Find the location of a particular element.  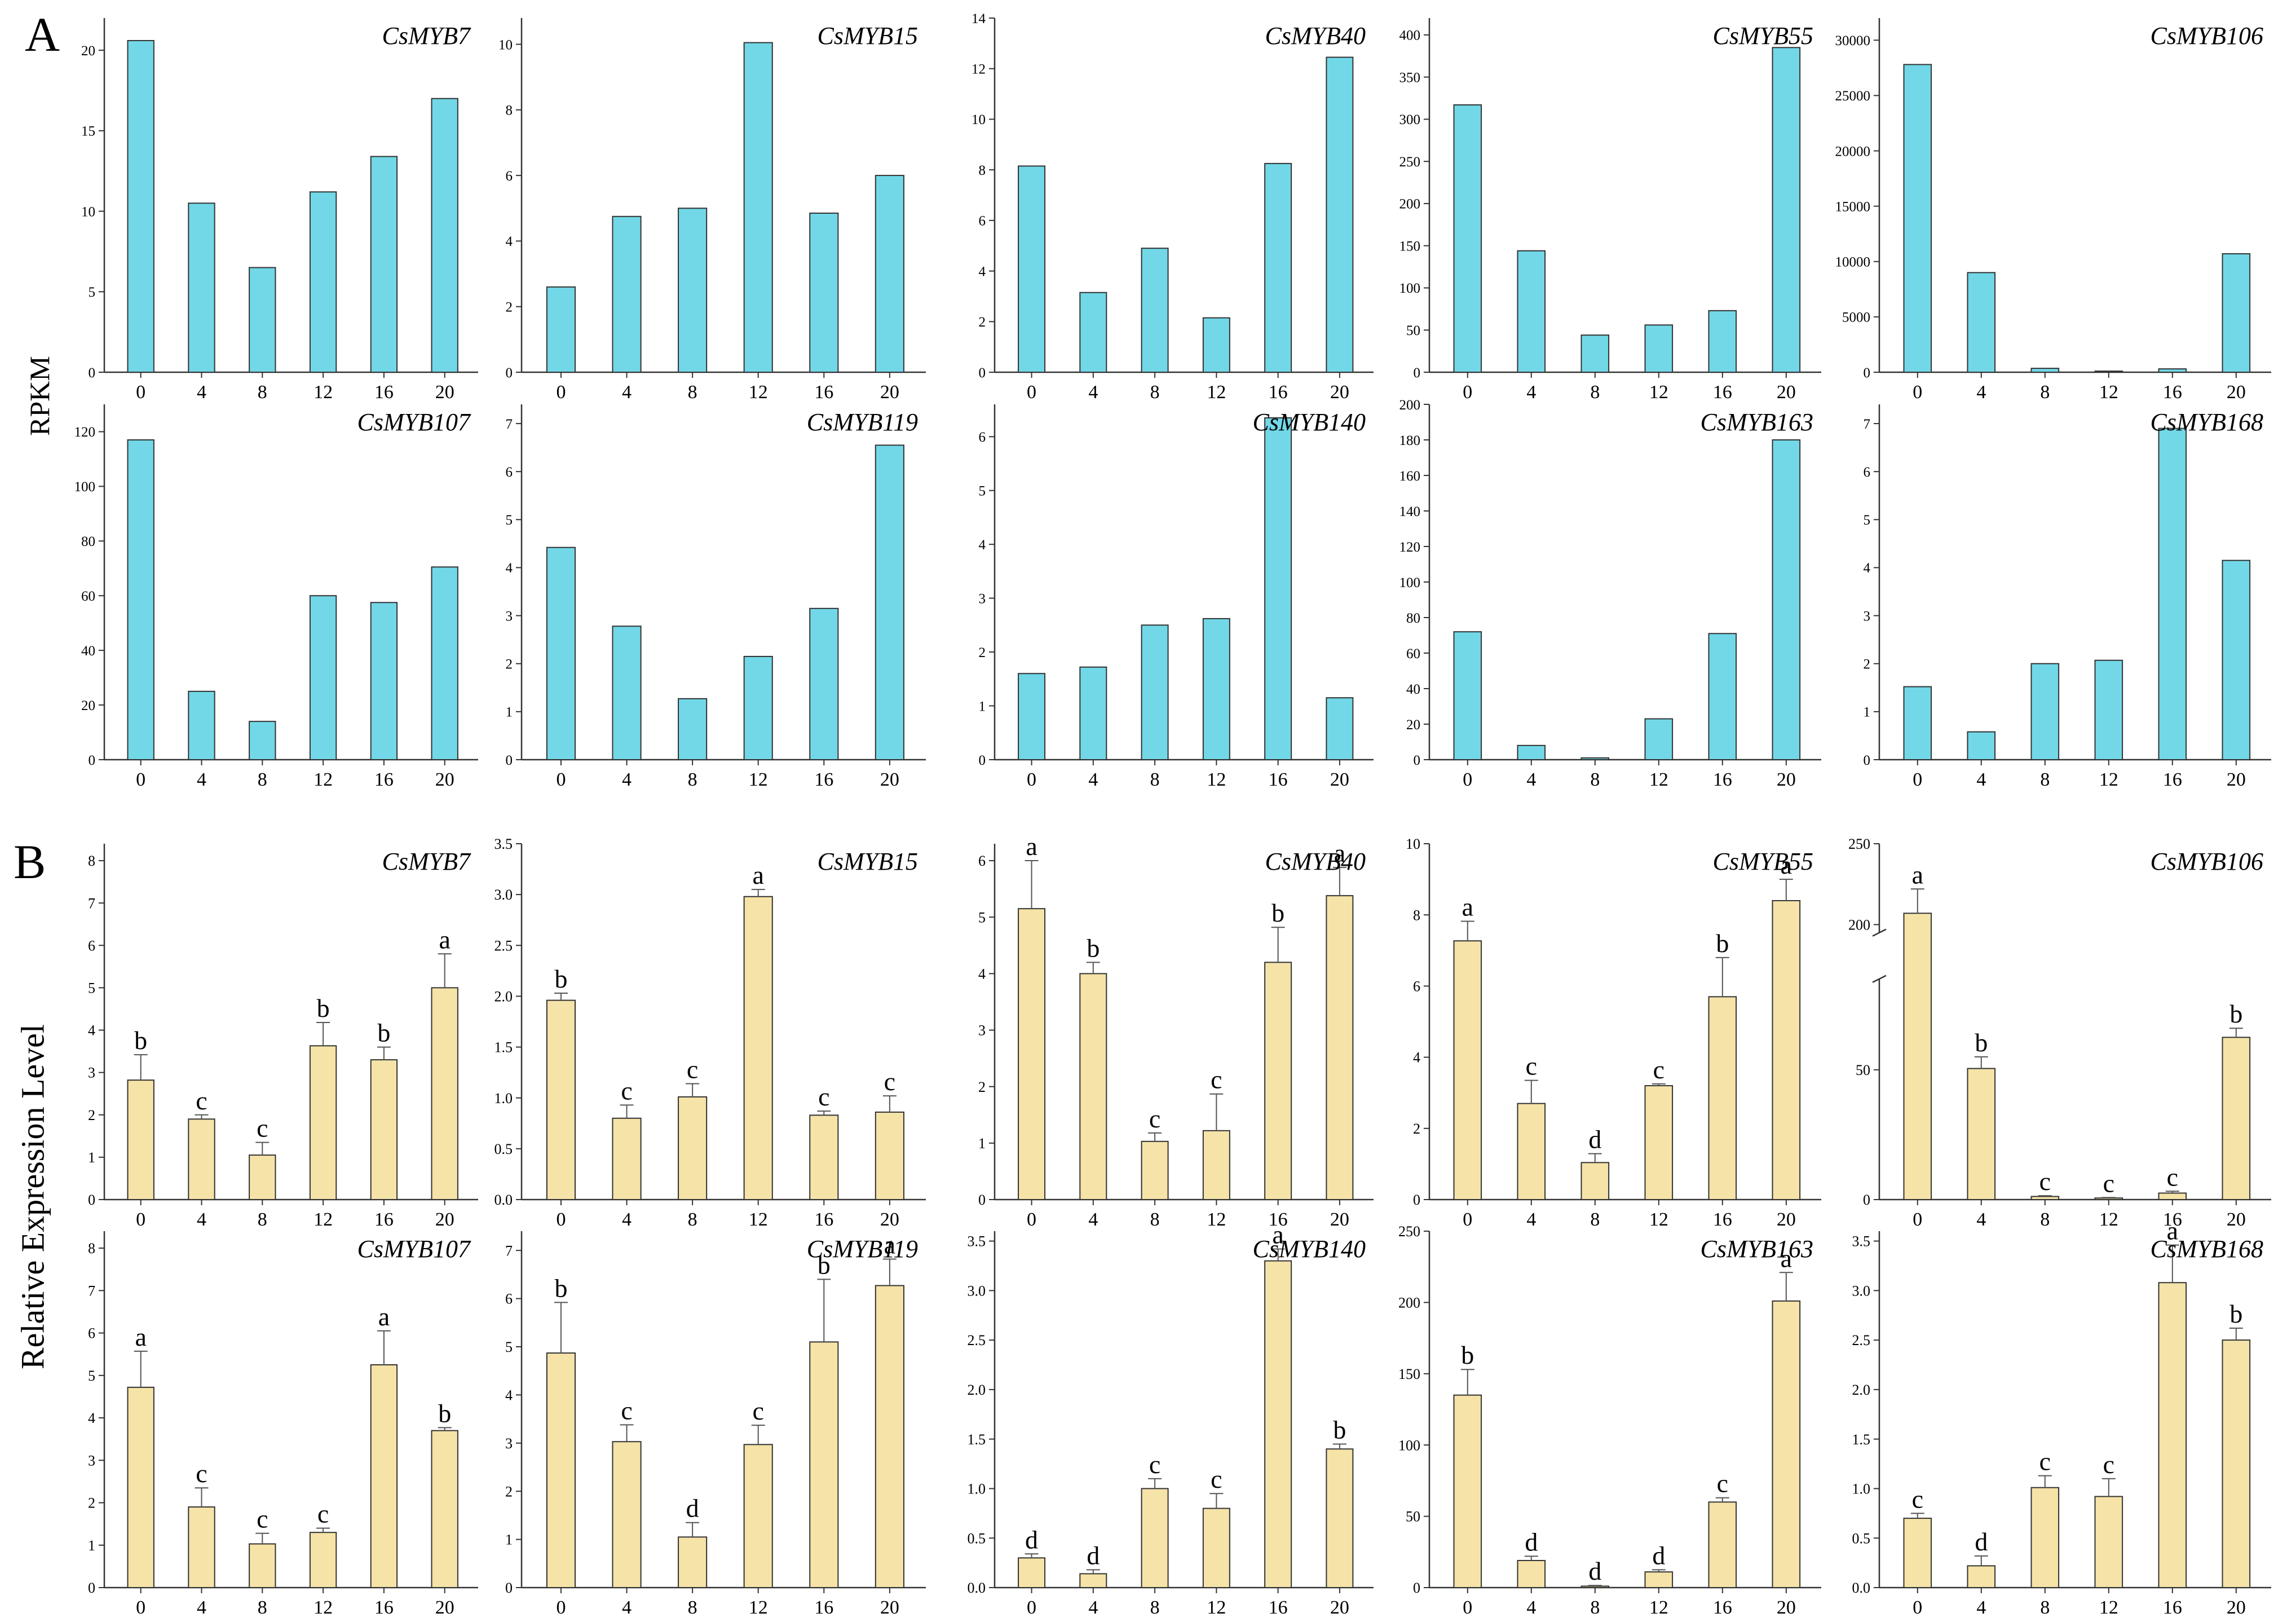

x-tick-label-a-csmyb55: 4 is located at coordinates (1531, 393).